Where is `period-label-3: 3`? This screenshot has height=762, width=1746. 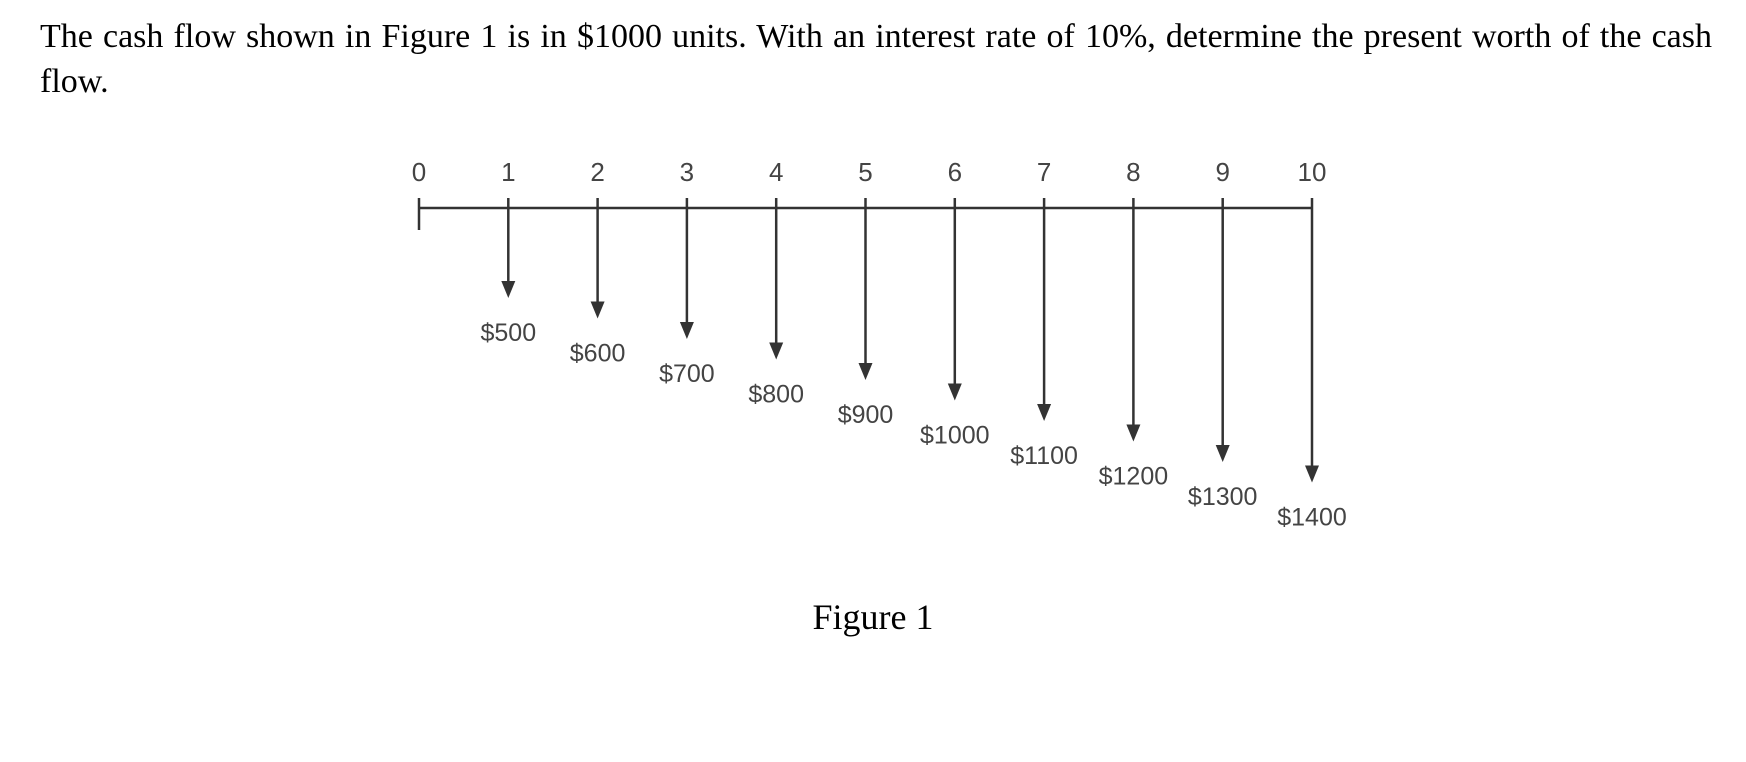 period-label-3: 3 is located at coordinates (687, 172).